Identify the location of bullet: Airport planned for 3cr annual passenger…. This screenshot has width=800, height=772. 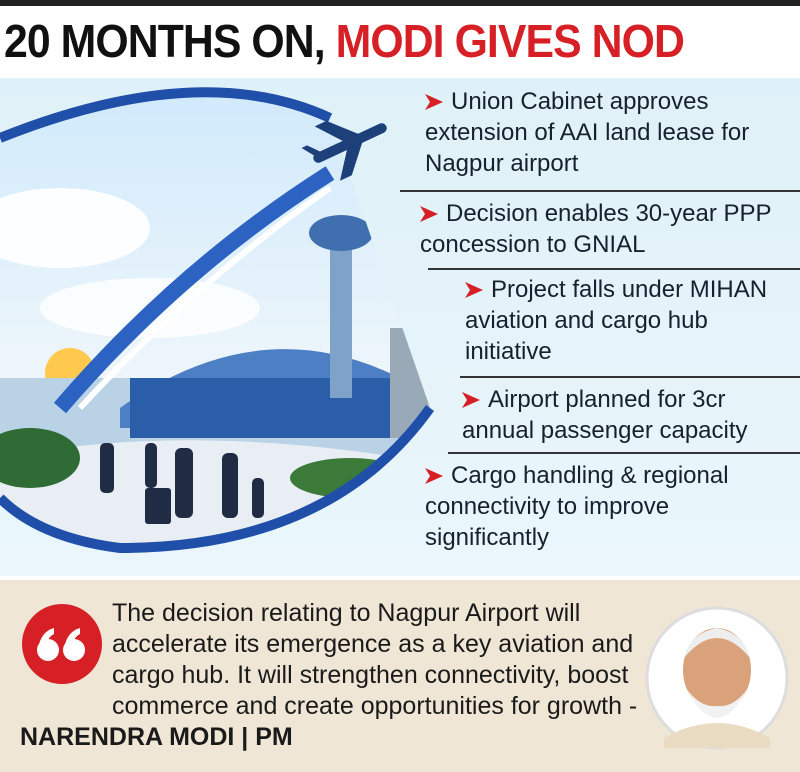
(627, 415).